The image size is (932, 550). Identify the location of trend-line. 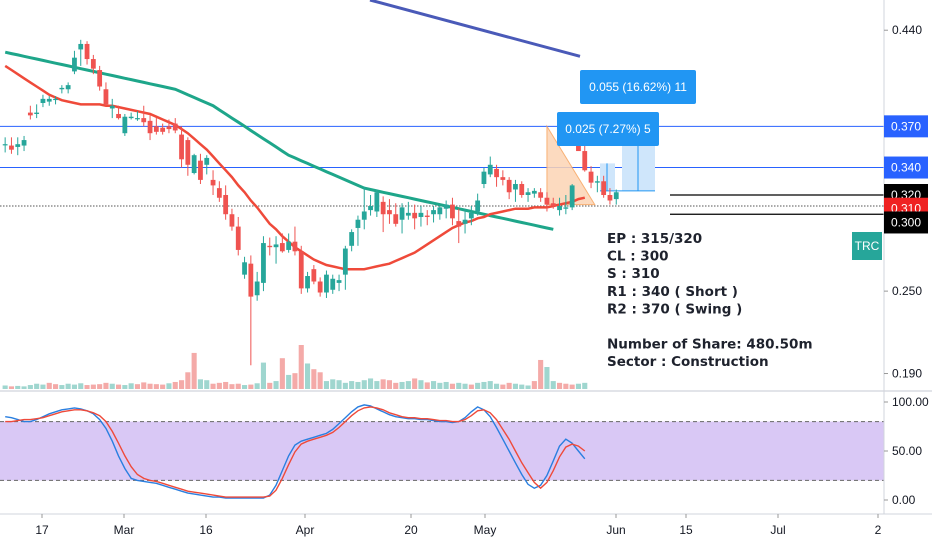
(475, 29).